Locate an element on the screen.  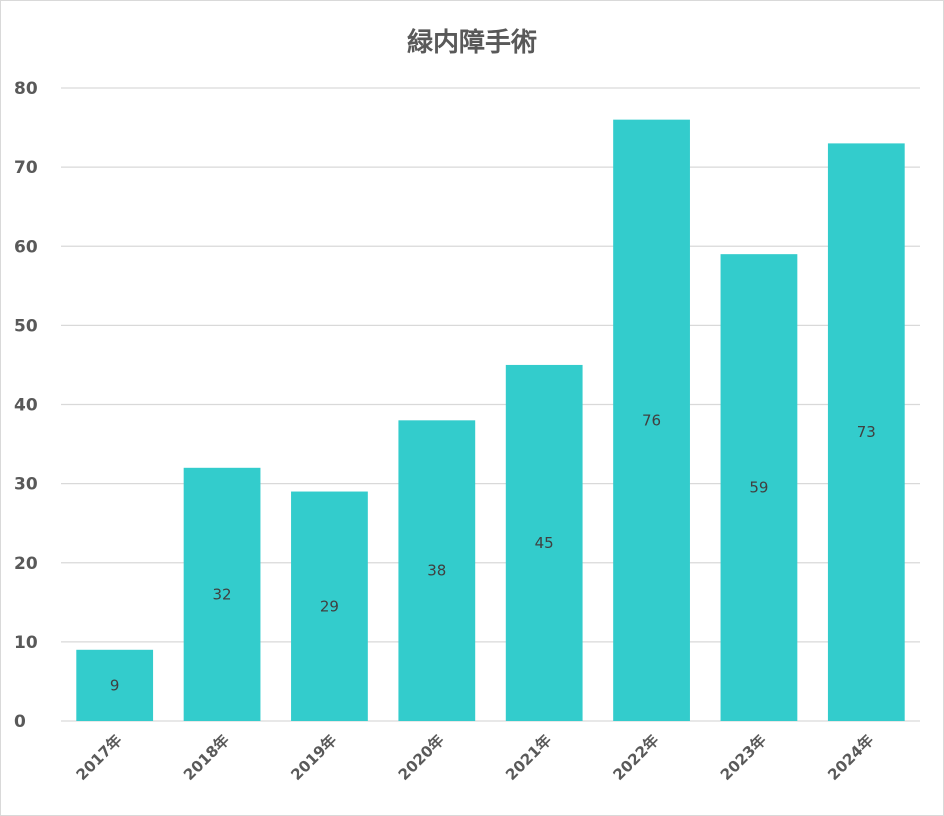
data-label: 29 is located at coordinates (329, 606).